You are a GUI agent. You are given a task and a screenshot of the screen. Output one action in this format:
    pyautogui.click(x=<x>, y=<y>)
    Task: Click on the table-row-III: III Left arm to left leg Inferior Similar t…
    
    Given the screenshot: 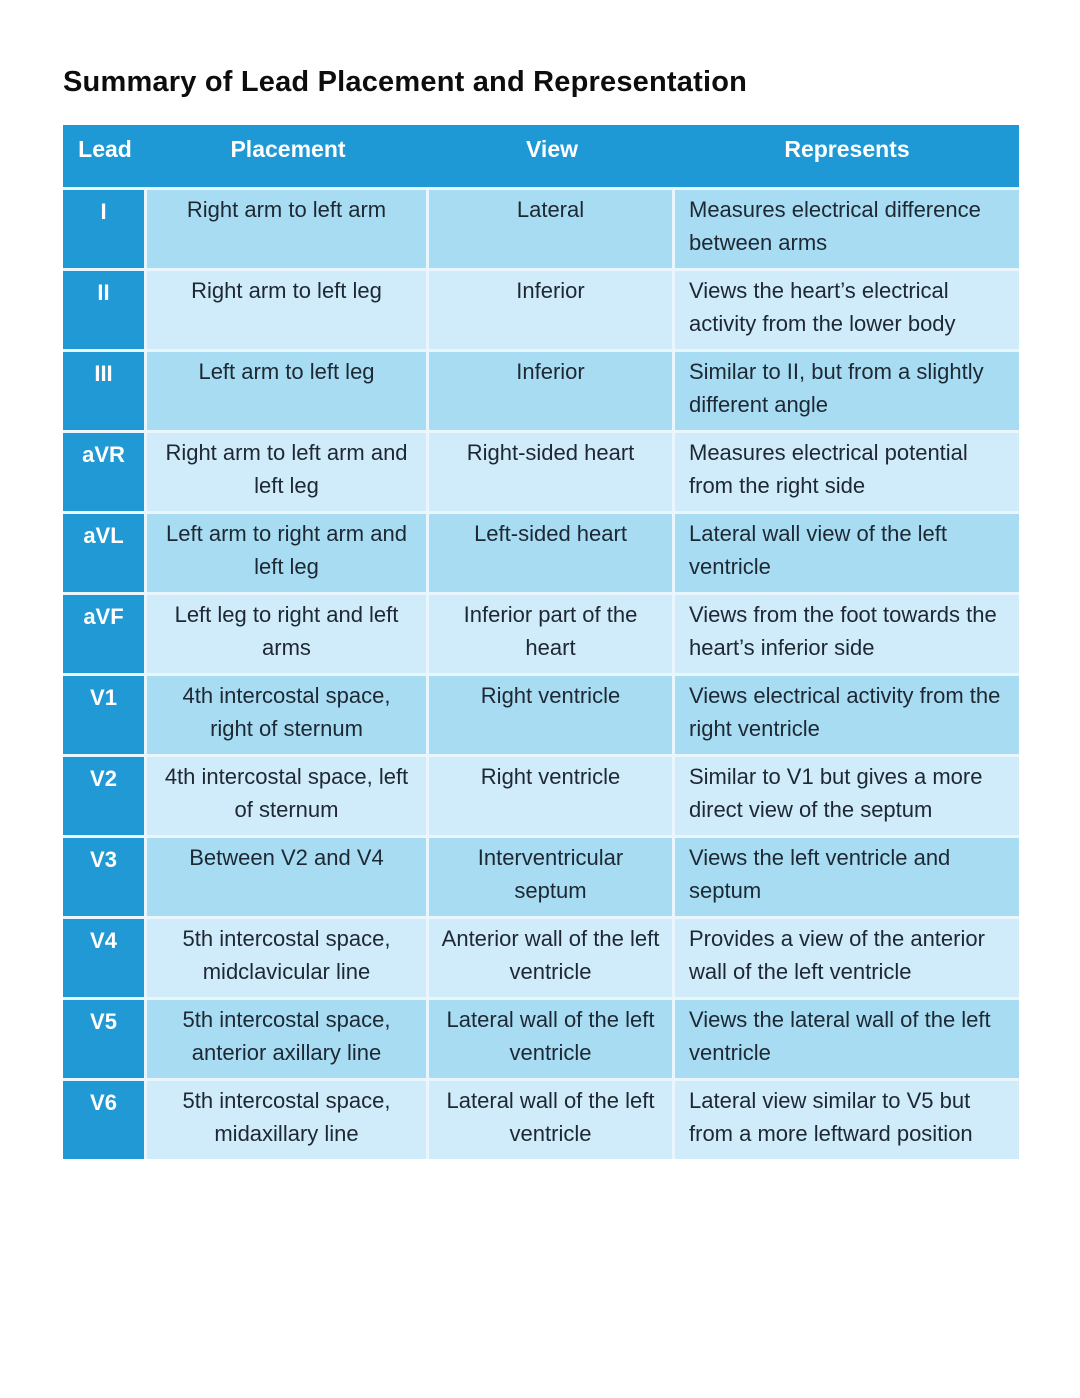 What is the action you would take?
    pyautogui.click(x=541, y=392)
    